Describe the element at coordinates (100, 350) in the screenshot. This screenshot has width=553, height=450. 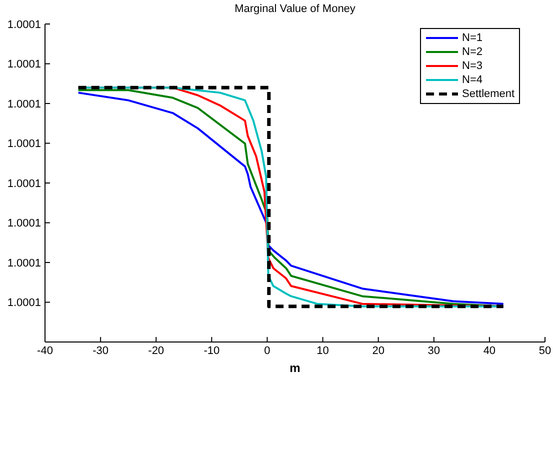
I see `x-tick-label: -30` at that location.